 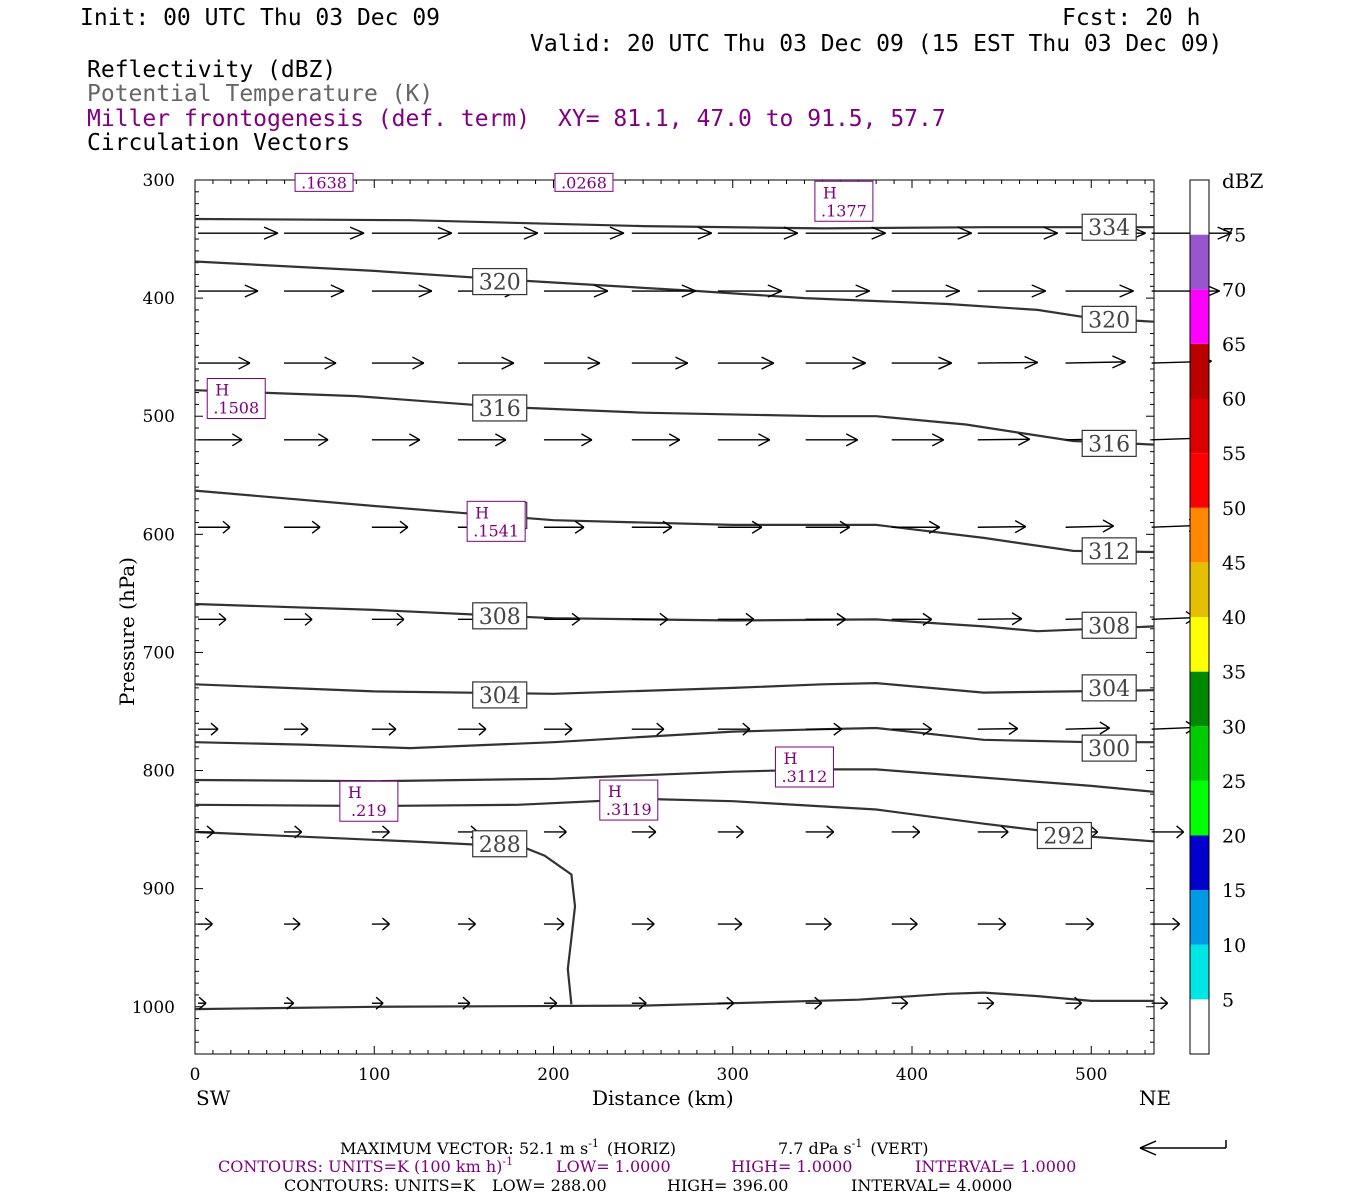 What do you see at coordinates (195, 1075) in the screenshot?
I see `x-tick-label: 0` at bounding box center [195, 1075].